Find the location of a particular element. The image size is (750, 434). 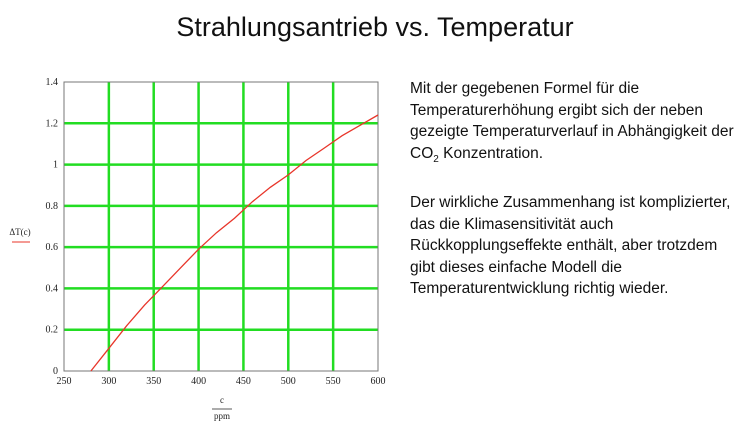

y-tick-label: 0.8 is located at coordinates (52, 206).